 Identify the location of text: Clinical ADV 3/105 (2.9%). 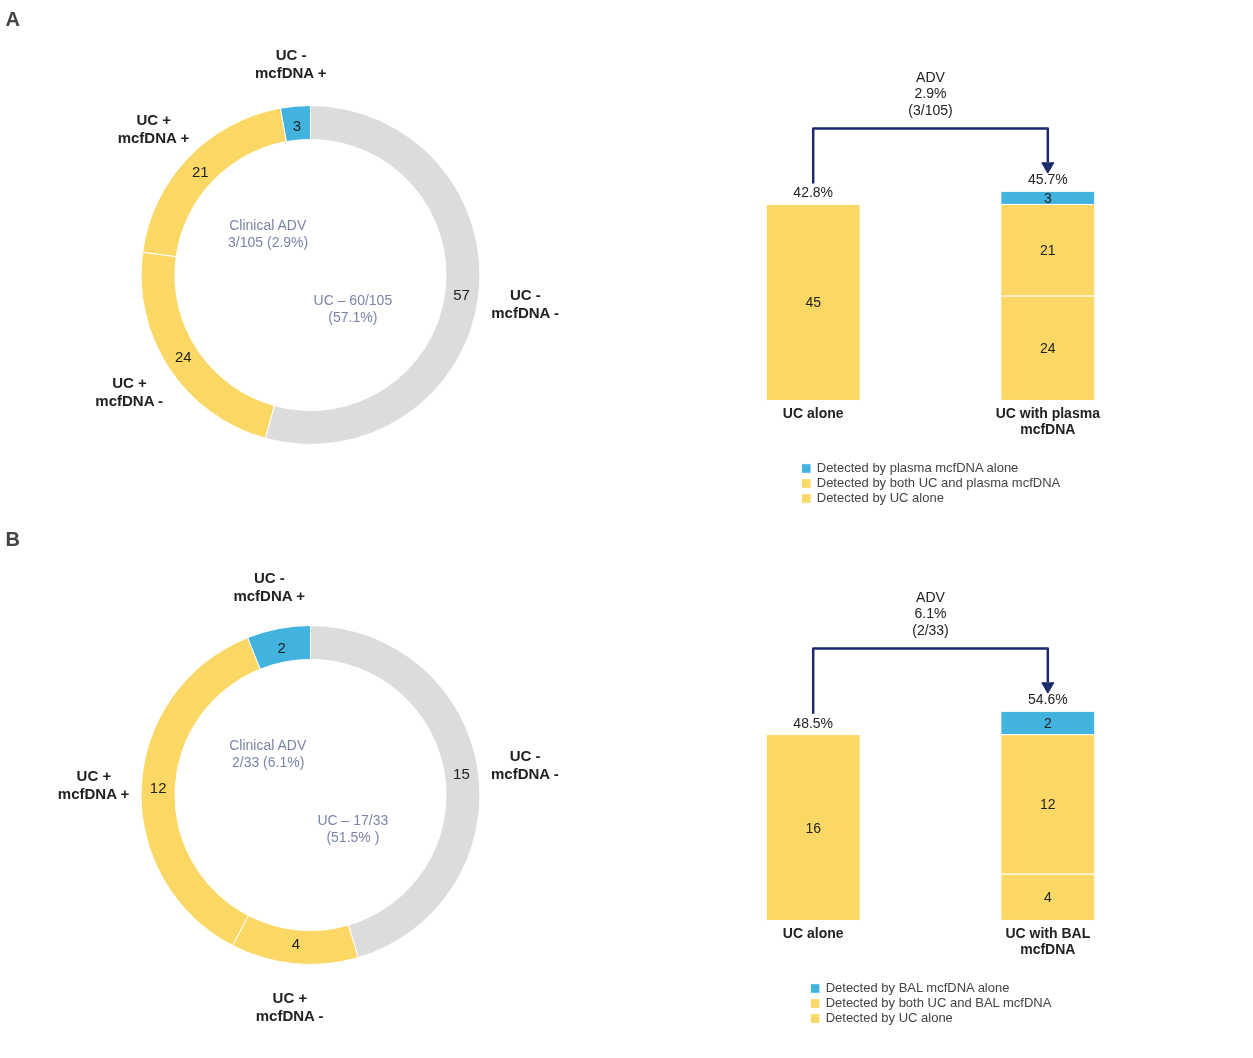
(268, 233).